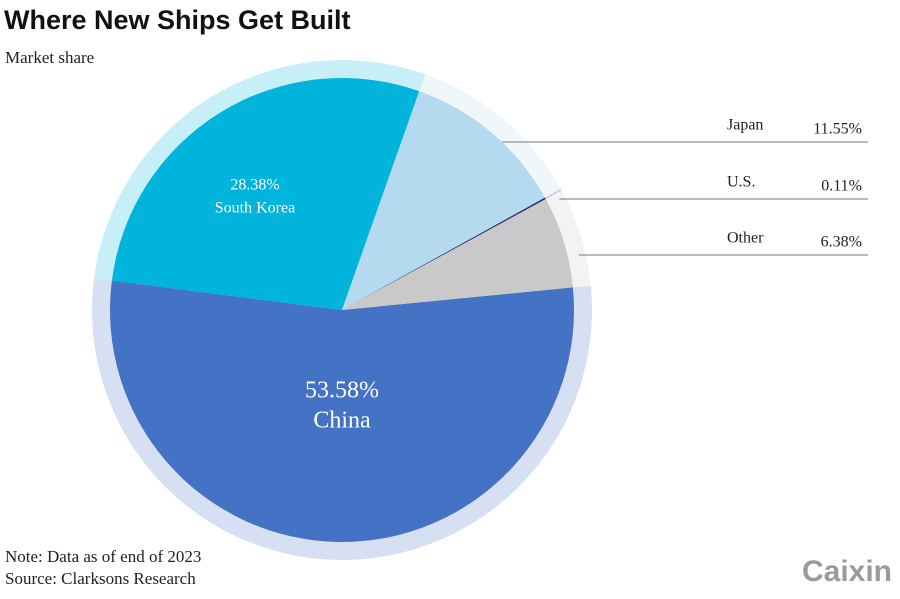 The width and height of the screenshot is (900, 599). Describe the element at coordinates (254, 185) in the screenshot. I see `value-label: 28.38%` at that location.